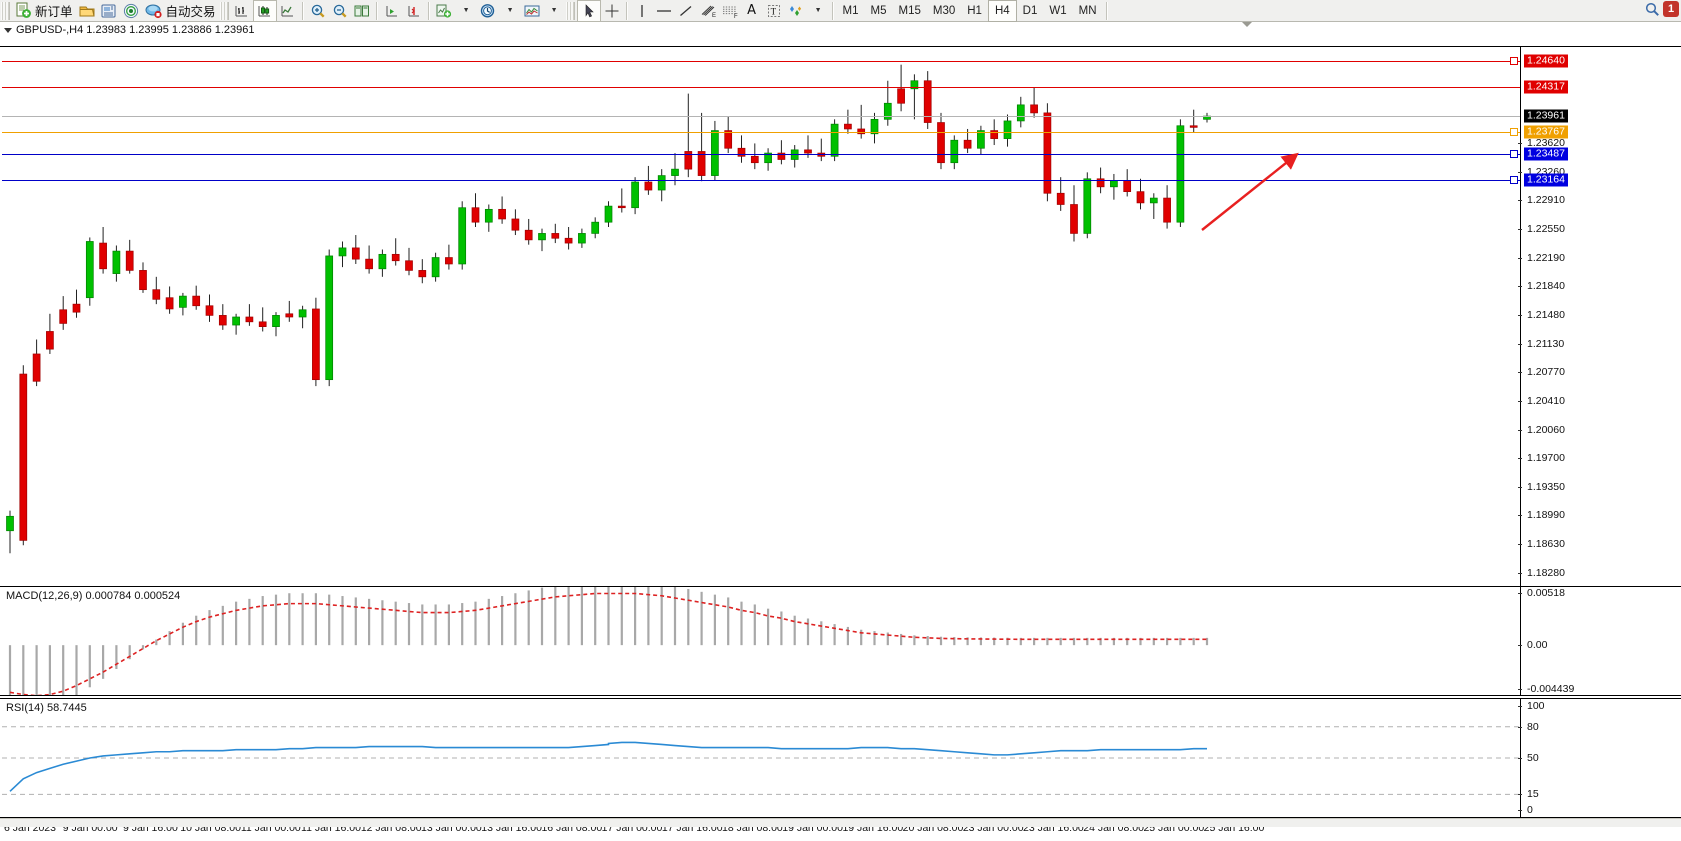 This screenshot has width=1681, height=841. Describe the element at coordinates (190, 11) in the screenshot. I see `autotrading-label: 自动交易` at that location.